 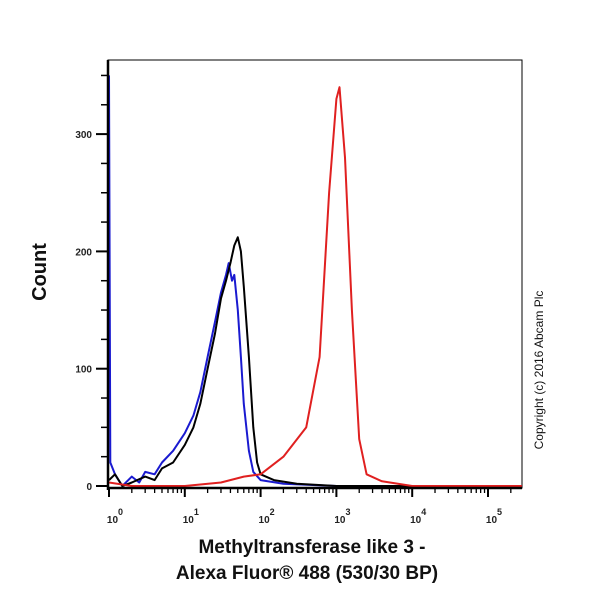 I want to click on y-axis-label: Count, so click(x=40, y=272).